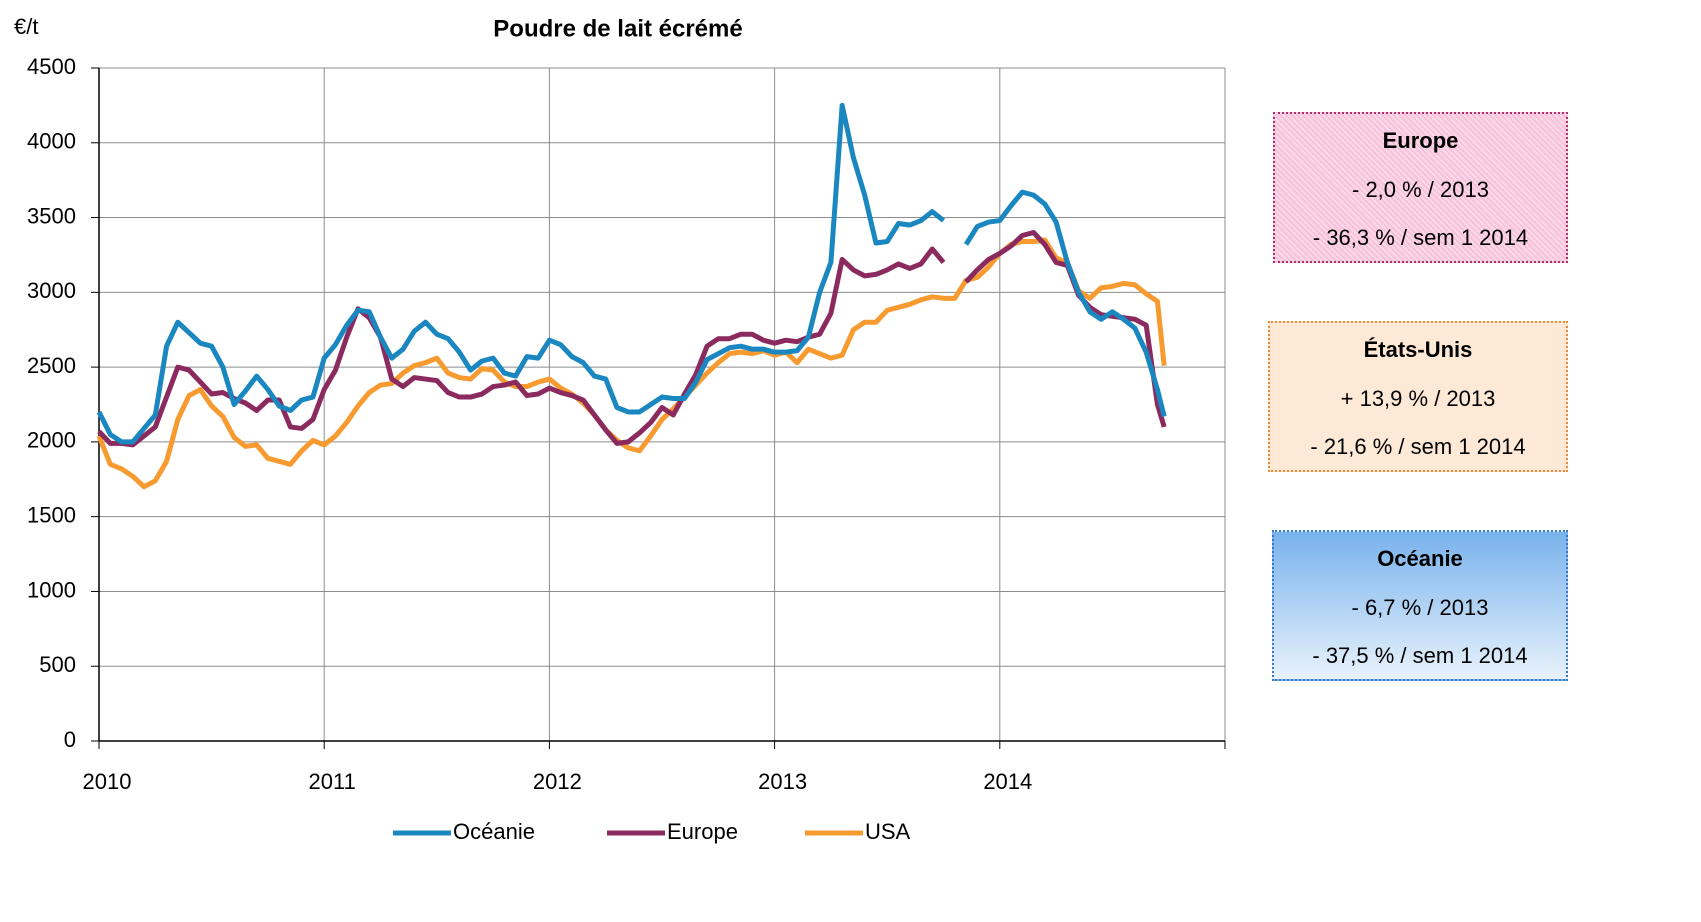  What do you see at coordinates (1420, 655) in the screenshot?
I see `annotation-line: - 37,5 % / sem 1 2014` at bounding box center [1420, 655].